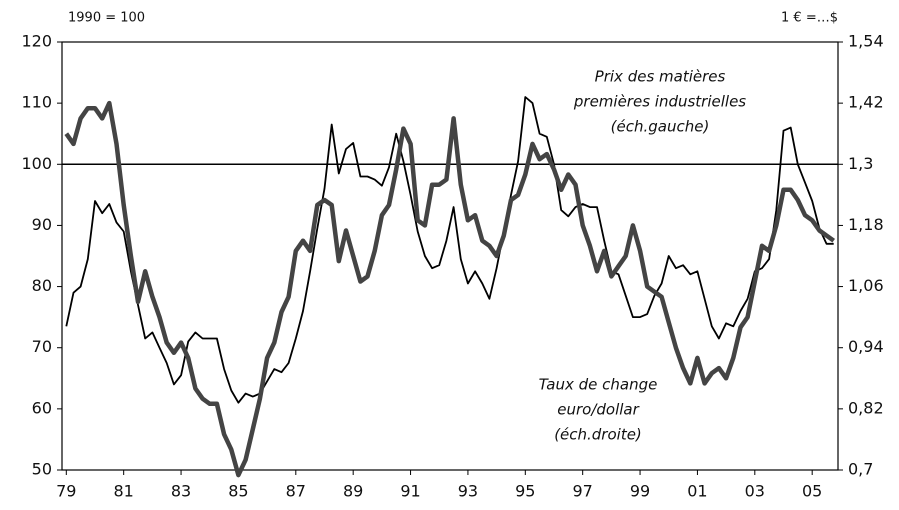  Describe the element at coordinates (866, 285) in the screenshot. I see `y2-tick-label: 1,06` at that location.